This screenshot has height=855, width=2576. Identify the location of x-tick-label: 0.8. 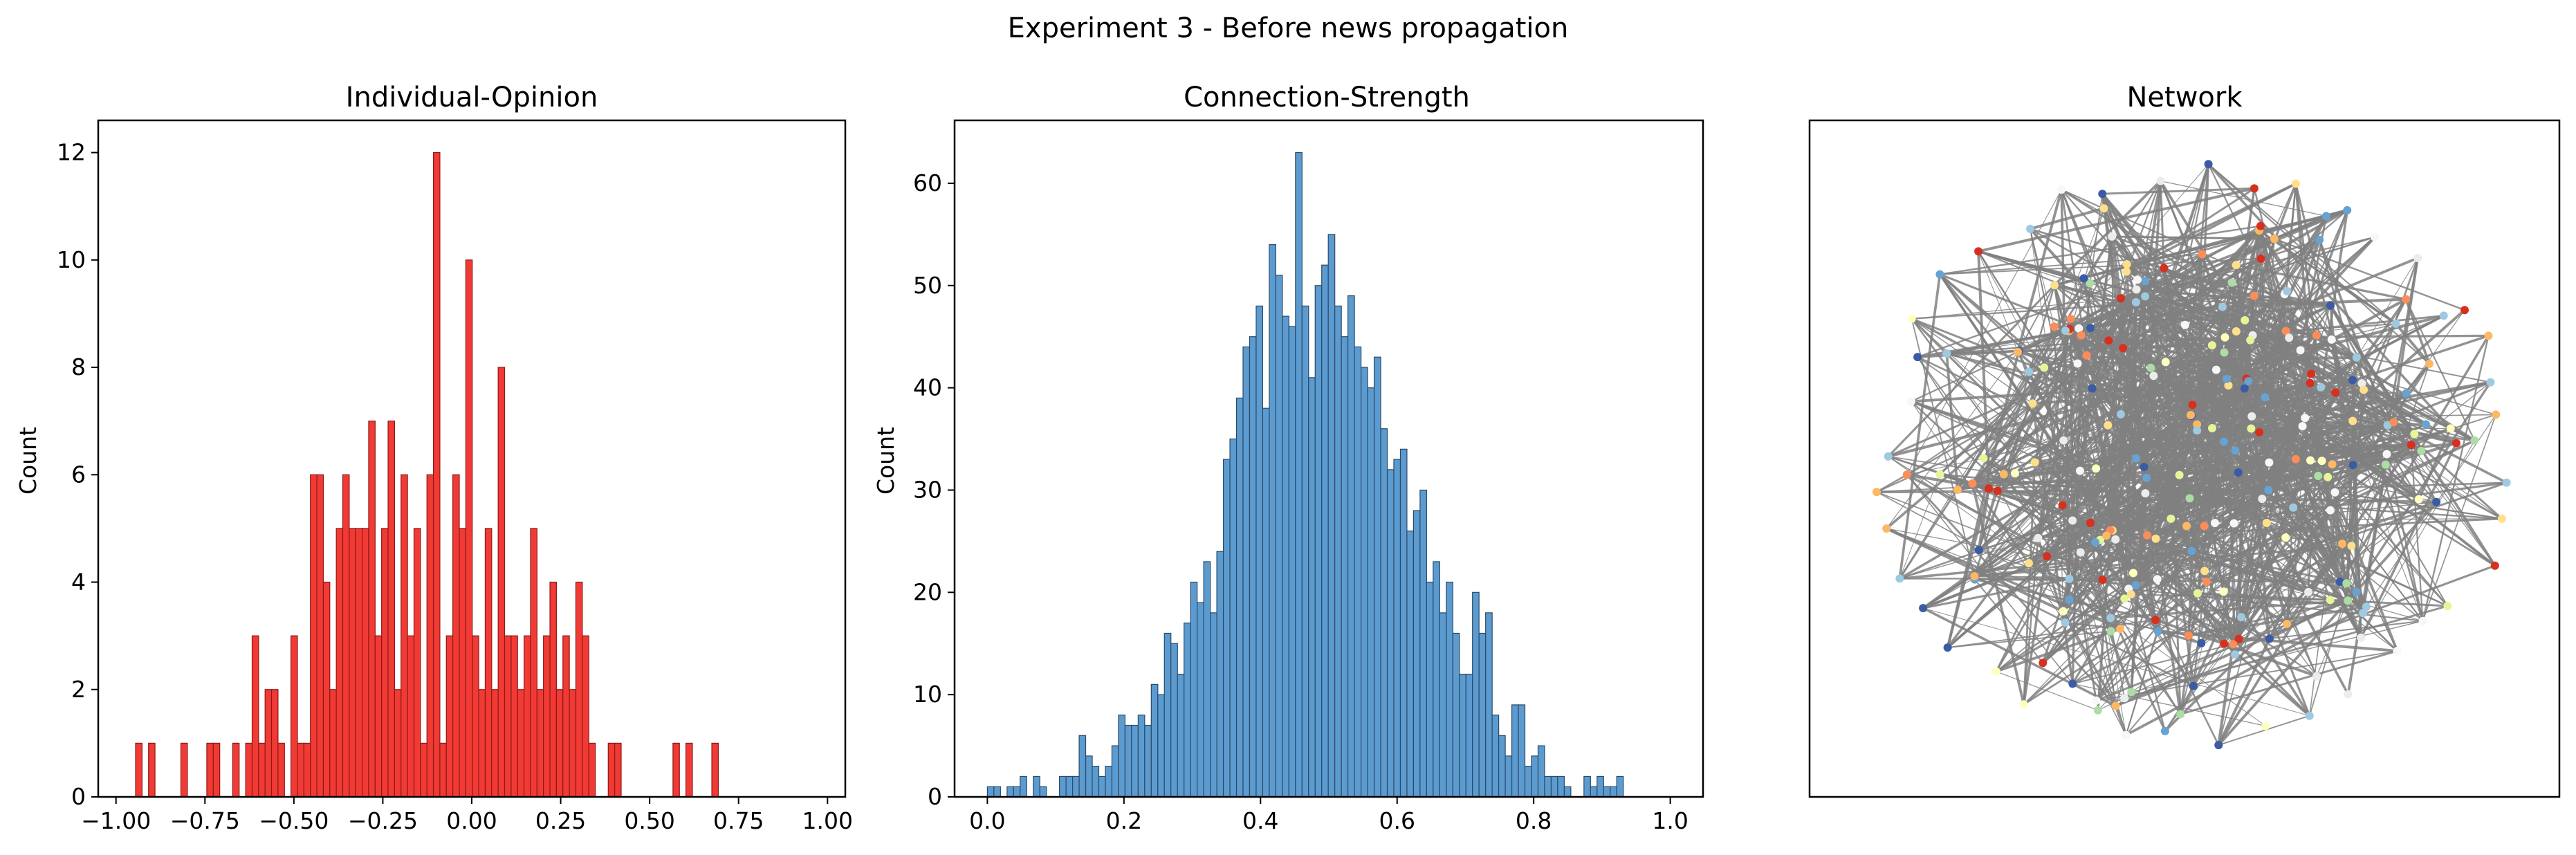
(1534, 820).